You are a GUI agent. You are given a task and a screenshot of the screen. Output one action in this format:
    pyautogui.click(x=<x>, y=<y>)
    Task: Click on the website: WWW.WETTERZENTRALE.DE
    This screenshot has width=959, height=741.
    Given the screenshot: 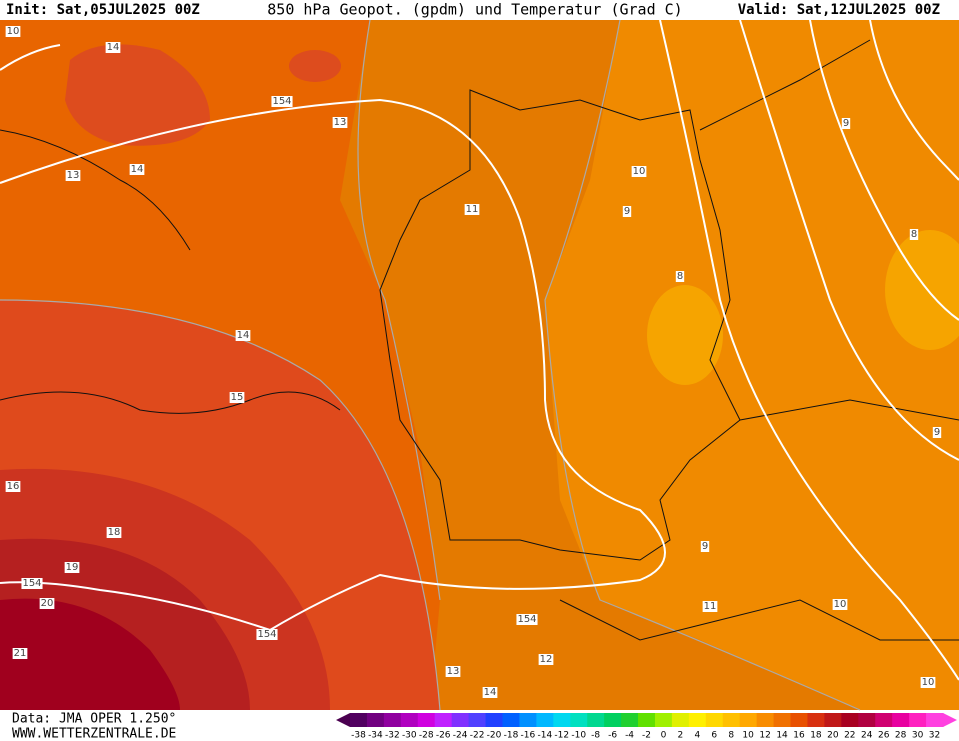 What is the action you would take?
    pyautogui.click(x=94, y=734)
    